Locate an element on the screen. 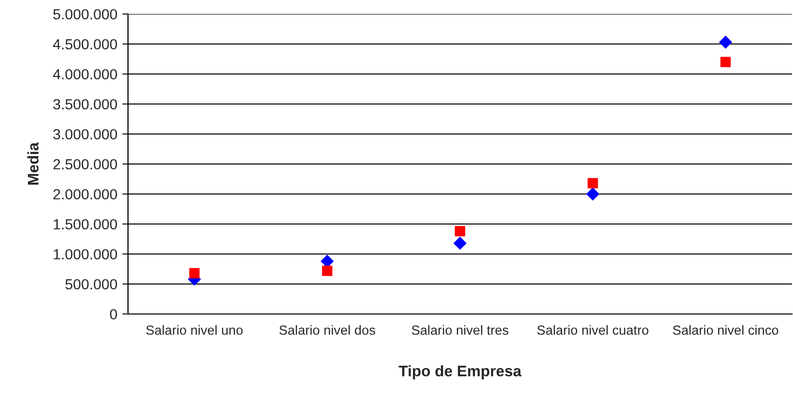 This screenshot has height=406, width=793. y-axis-title: Media is located at coordinates (33, 163).